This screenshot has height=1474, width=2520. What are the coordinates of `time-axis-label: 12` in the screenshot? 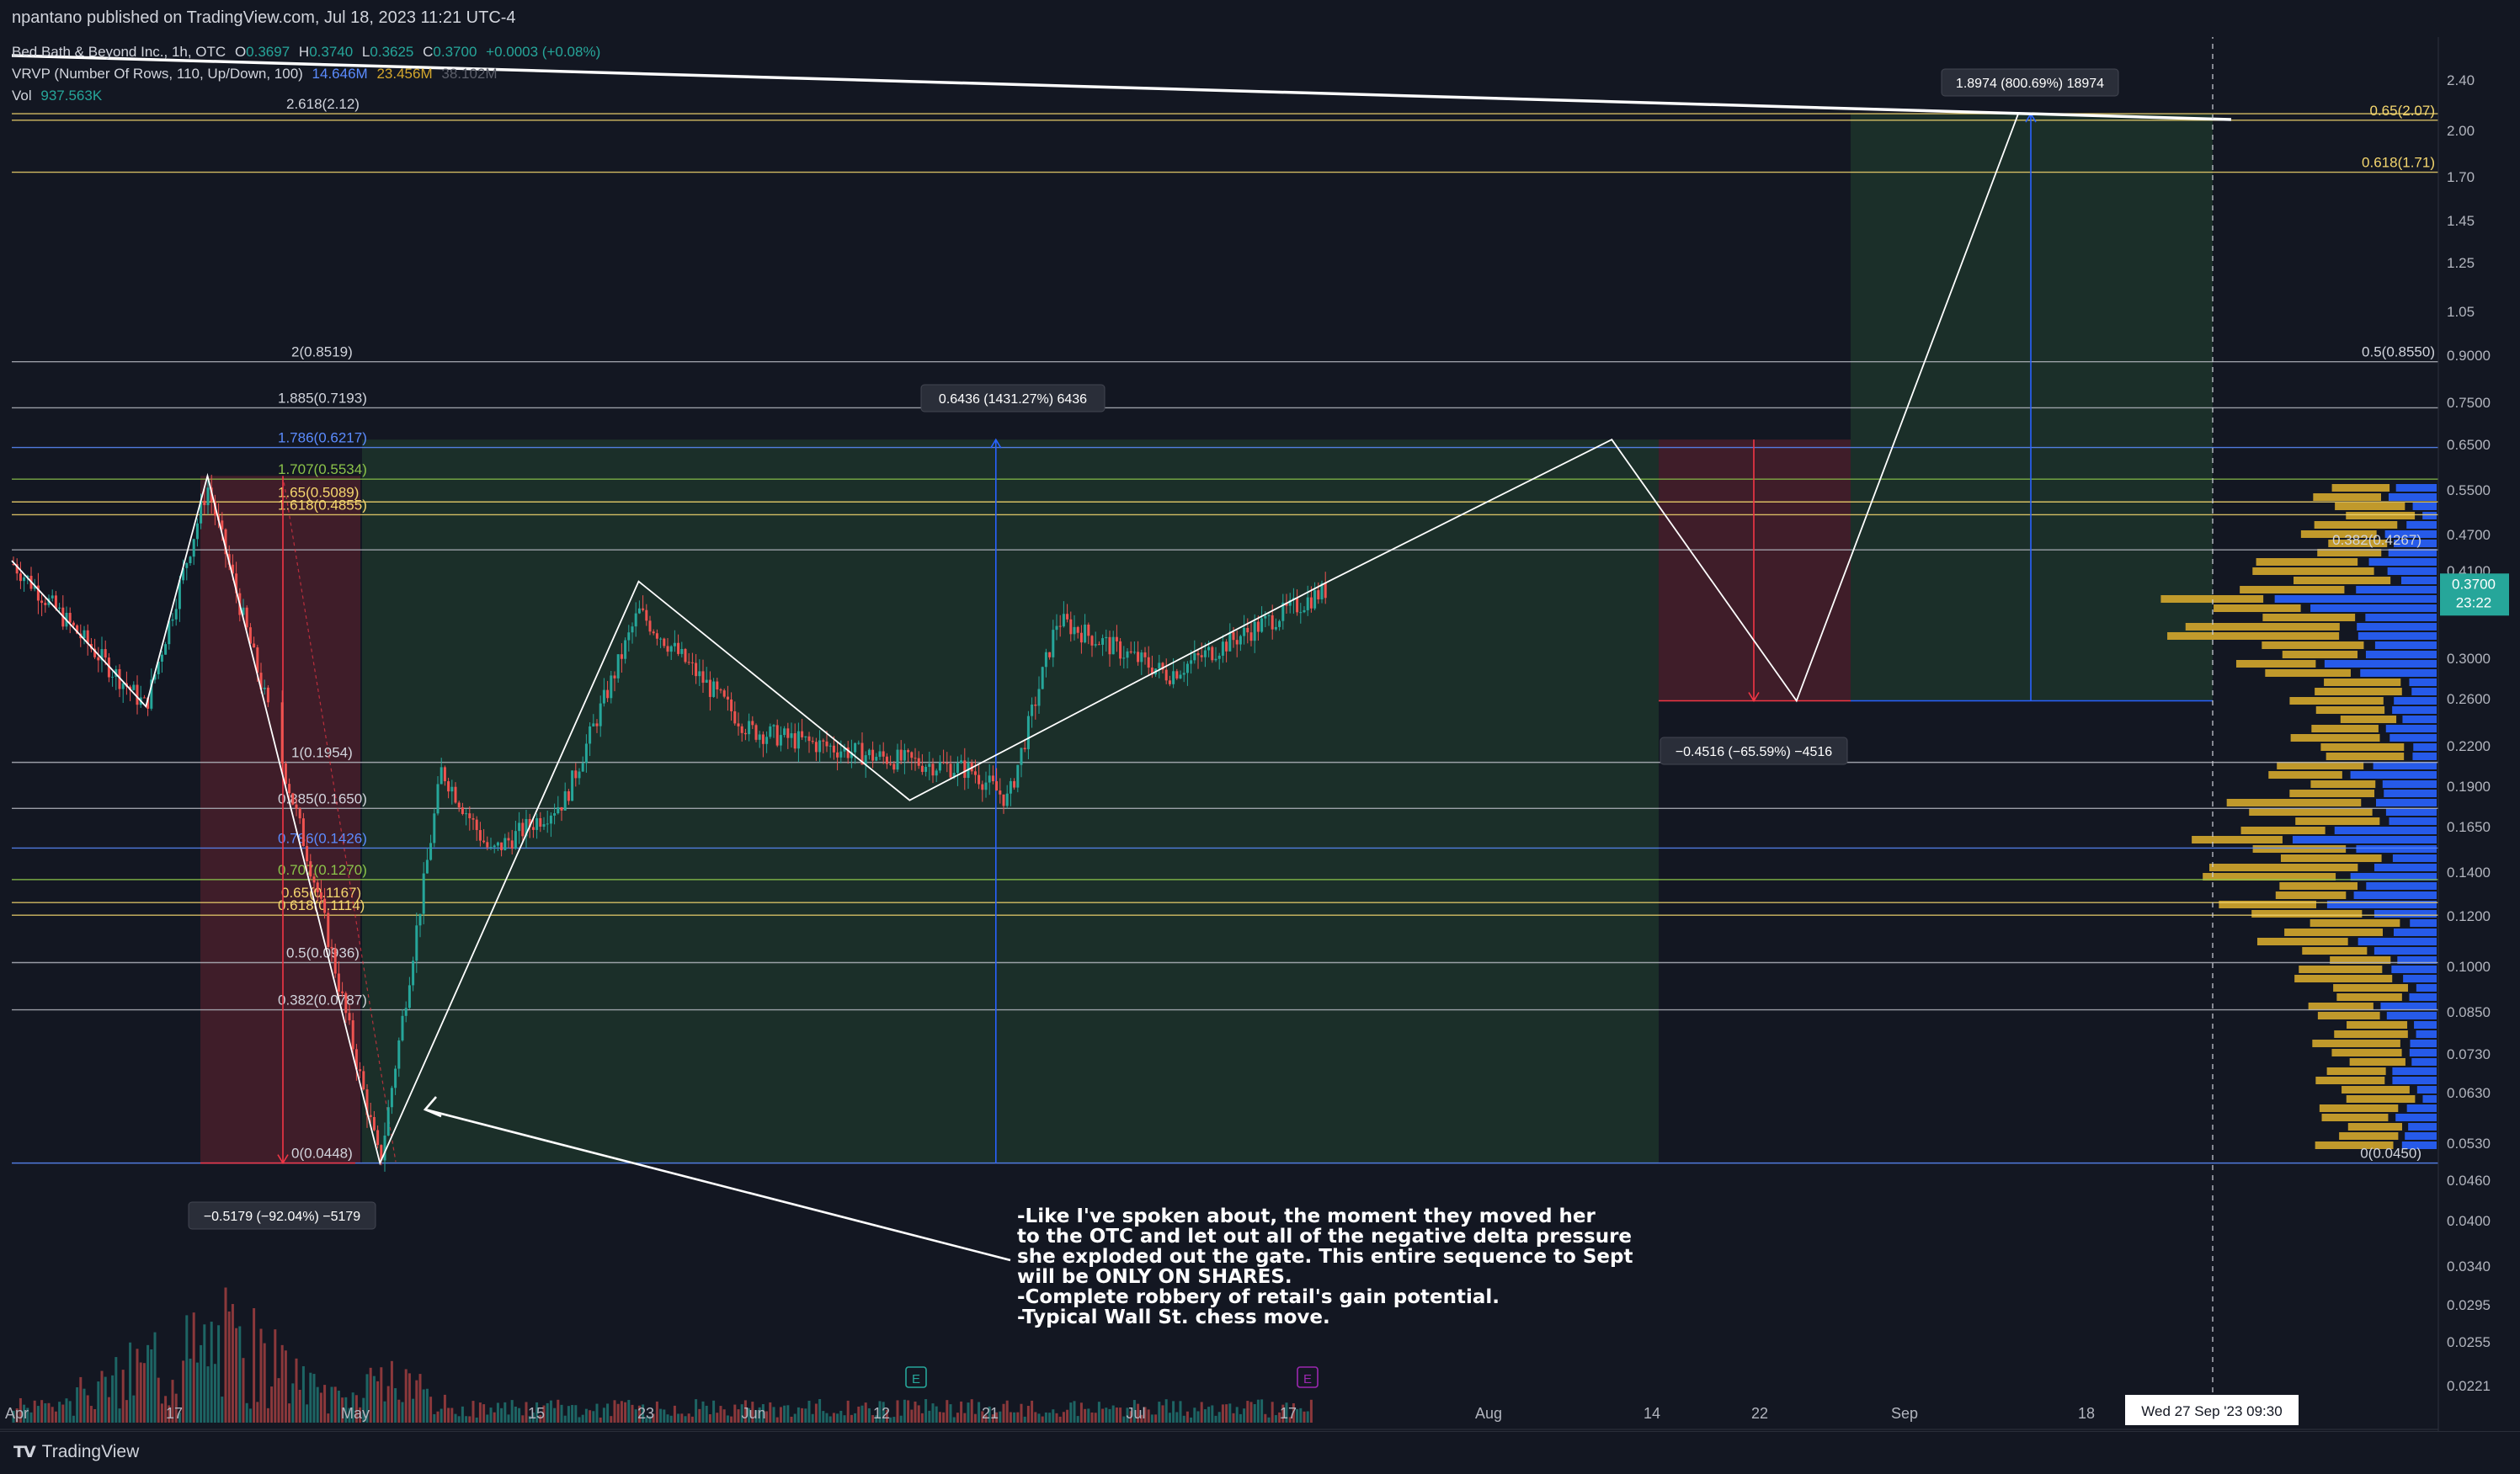 It's located at (881, 1414).